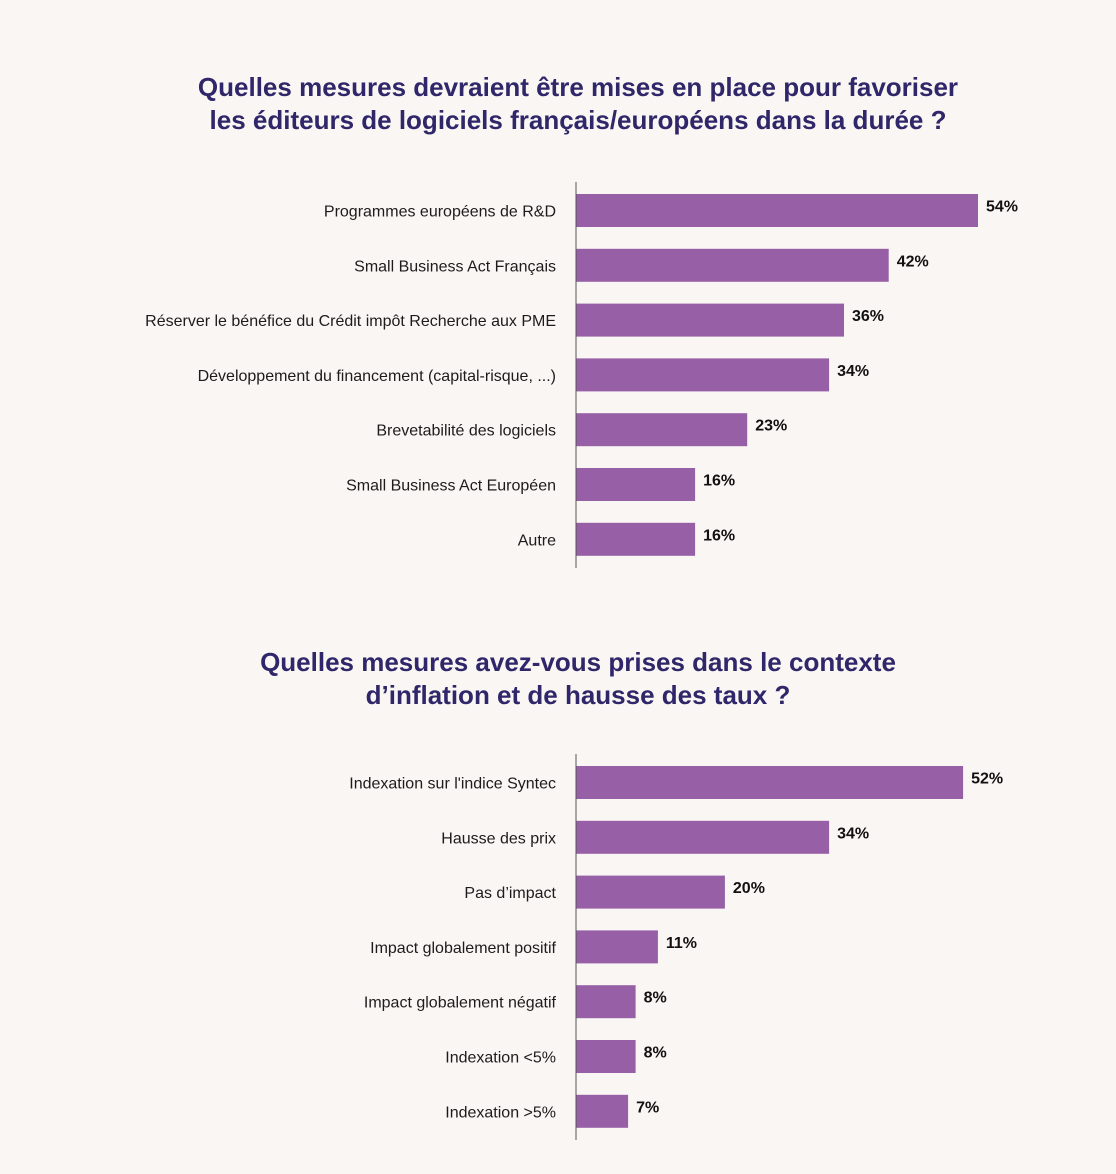  What do you see at coordinates (460, 1003) in the screenshot?
I see `category-label: Impact globalement négatif` at bounding box center [460, 1003].